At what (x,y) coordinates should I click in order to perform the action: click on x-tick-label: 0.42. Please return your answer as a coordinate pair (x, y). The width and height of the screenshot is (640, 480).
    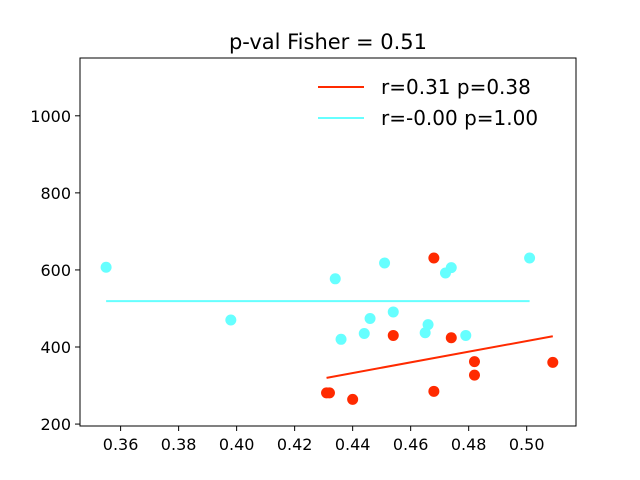
    Looking at the image, I should click on (295, 444).